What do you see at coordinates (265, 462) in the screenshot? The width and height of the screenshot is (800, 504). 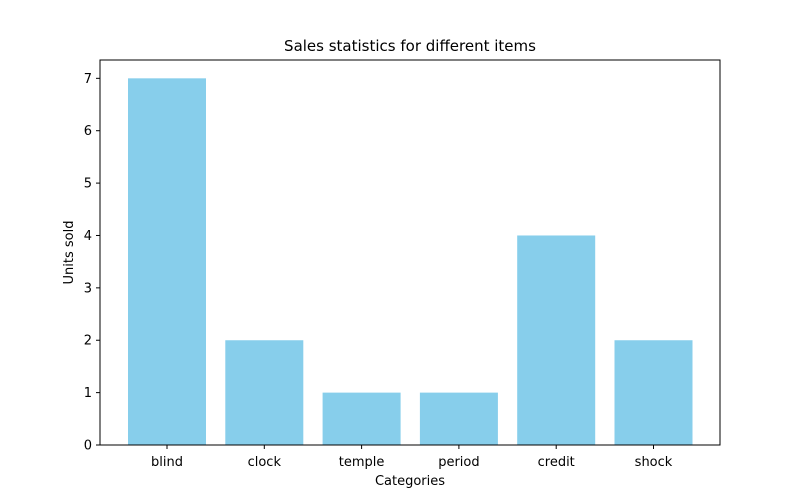 I see `x-tick-label: clock` at bounding box center [265, 462].